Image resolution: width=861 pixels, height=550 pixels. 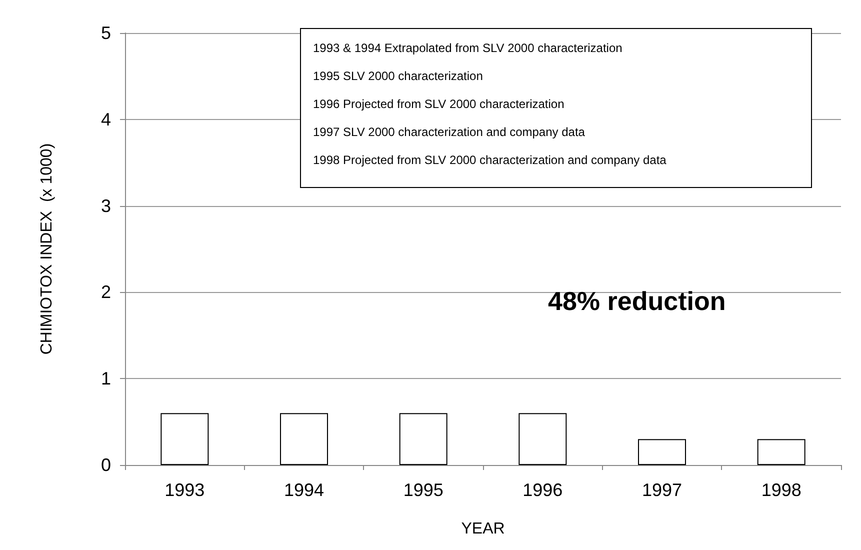 What do you see at coordinates (105, 378) in the screenshot?
I see `y-tick-label: 1` at bounding box center [105, 378].